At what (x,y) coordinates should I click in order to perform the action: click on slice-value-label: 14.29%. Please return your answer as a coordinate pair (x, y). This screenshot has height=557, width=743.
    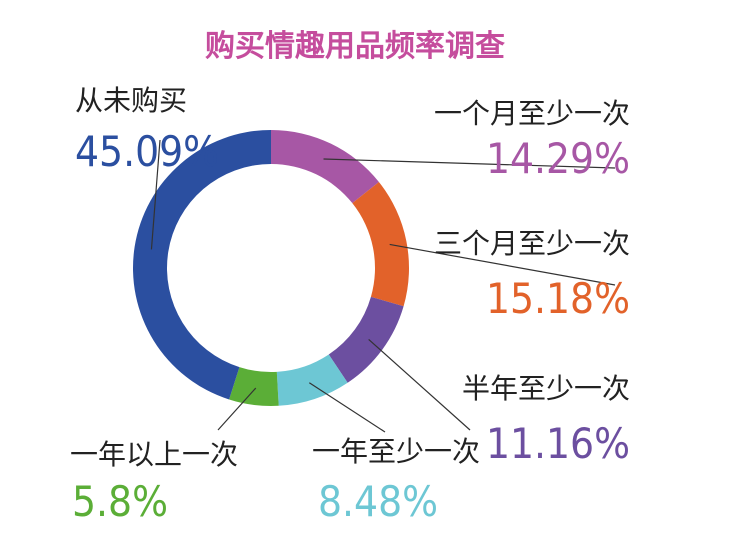
    Looking at the image, I should click on (558, 158).